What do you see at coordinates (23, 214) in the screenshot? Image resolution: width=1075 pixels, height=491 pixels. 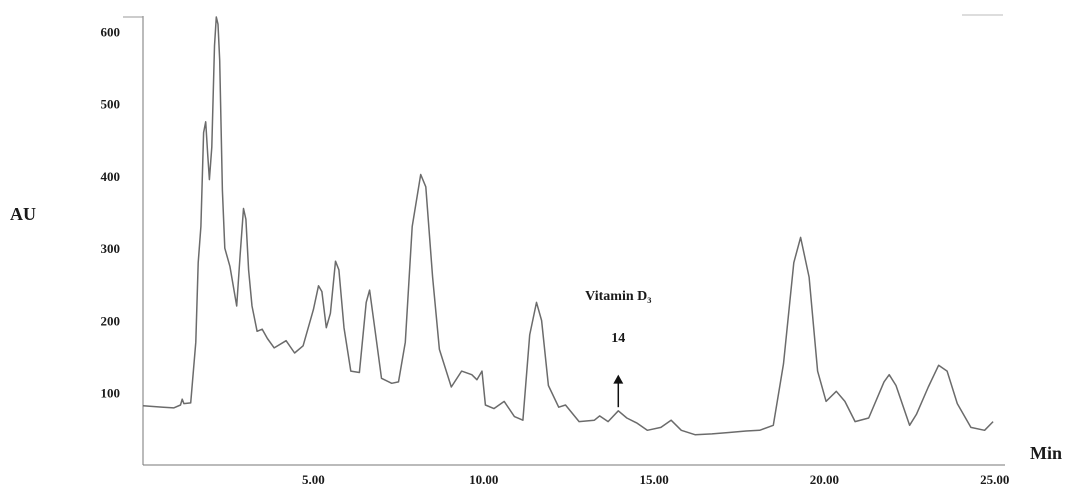 I see `y-axis-label: AU` at bounding box center [23, 214].